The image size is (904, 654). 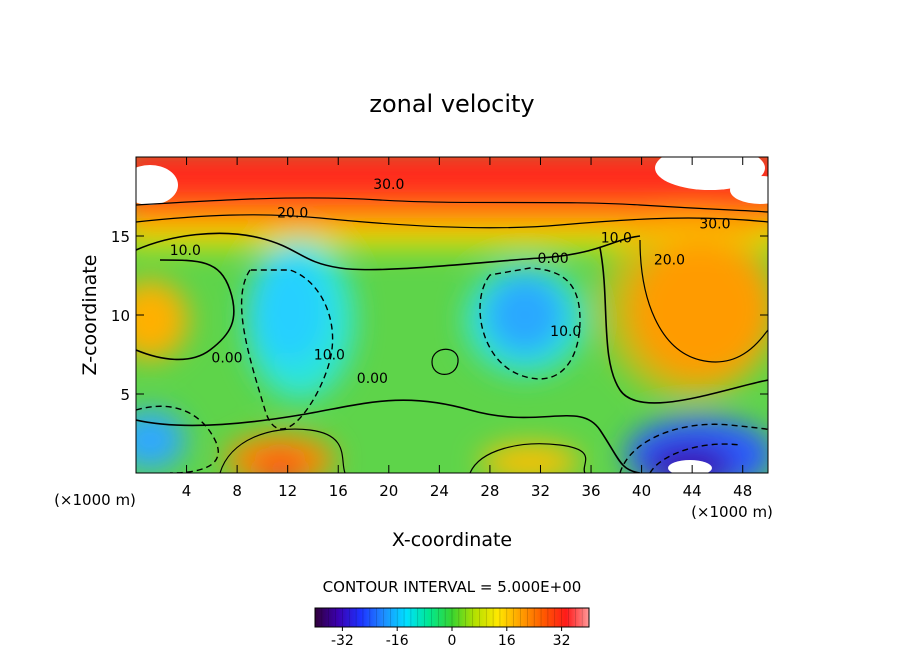 I want to click on x-unit-label-right: (×1000 m), so click(x=732, y=512).